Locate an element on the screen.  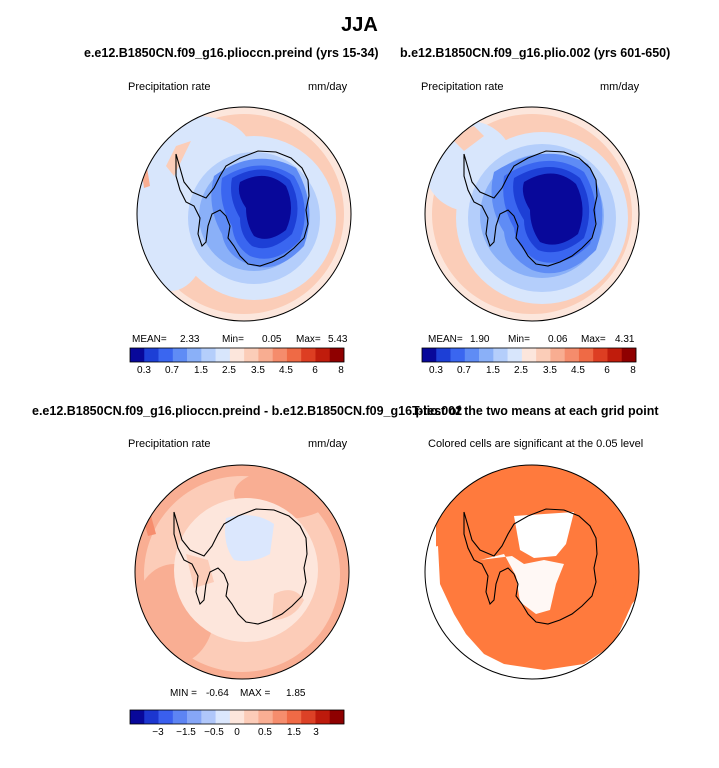
panel1-dry-core is located at coordinates (264, 207).